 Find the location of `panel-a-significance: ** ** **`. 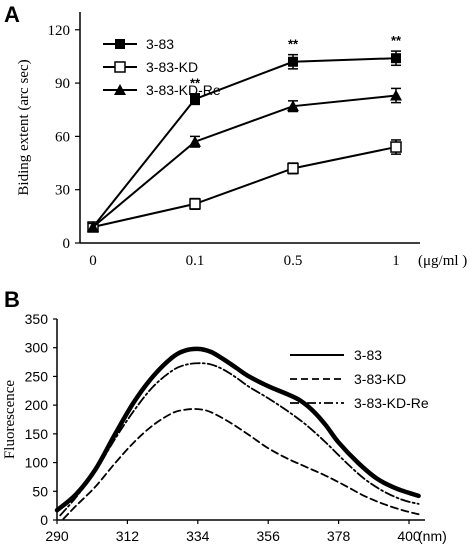

panel-a-significance: ** ** ** is located at coordinates (296, 62).